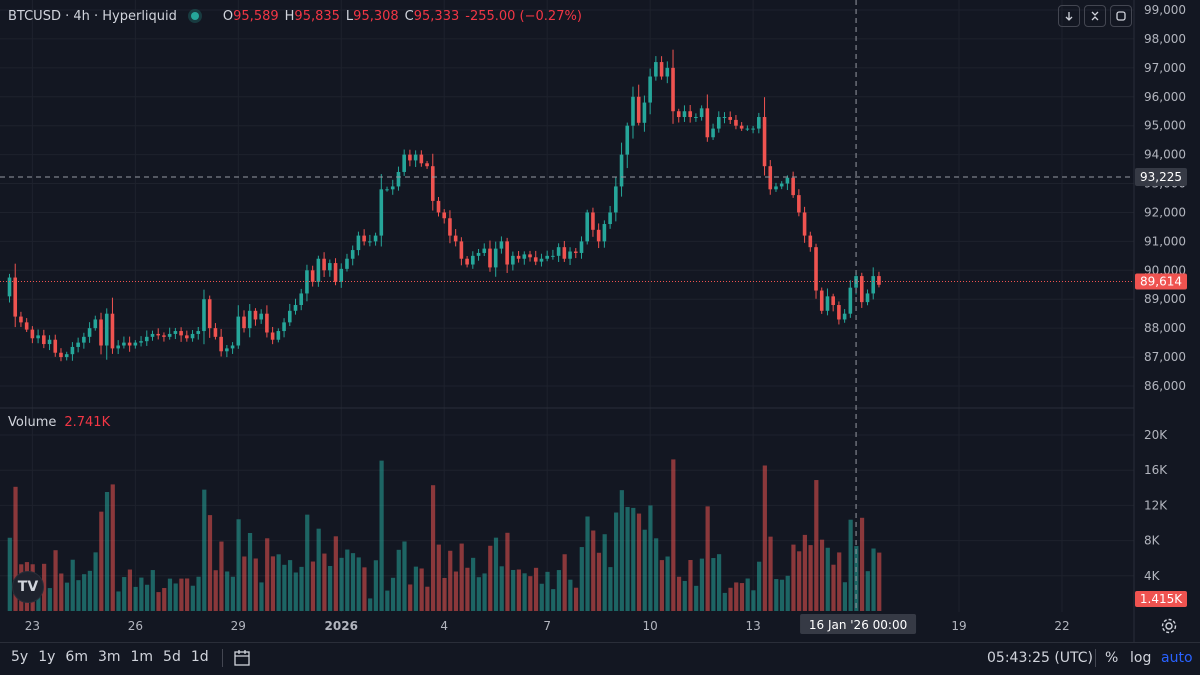  What do you see at coordinates (142, 657) in the screenshot?
I see `range-1m: 1m` at bounding box center [142, 657].